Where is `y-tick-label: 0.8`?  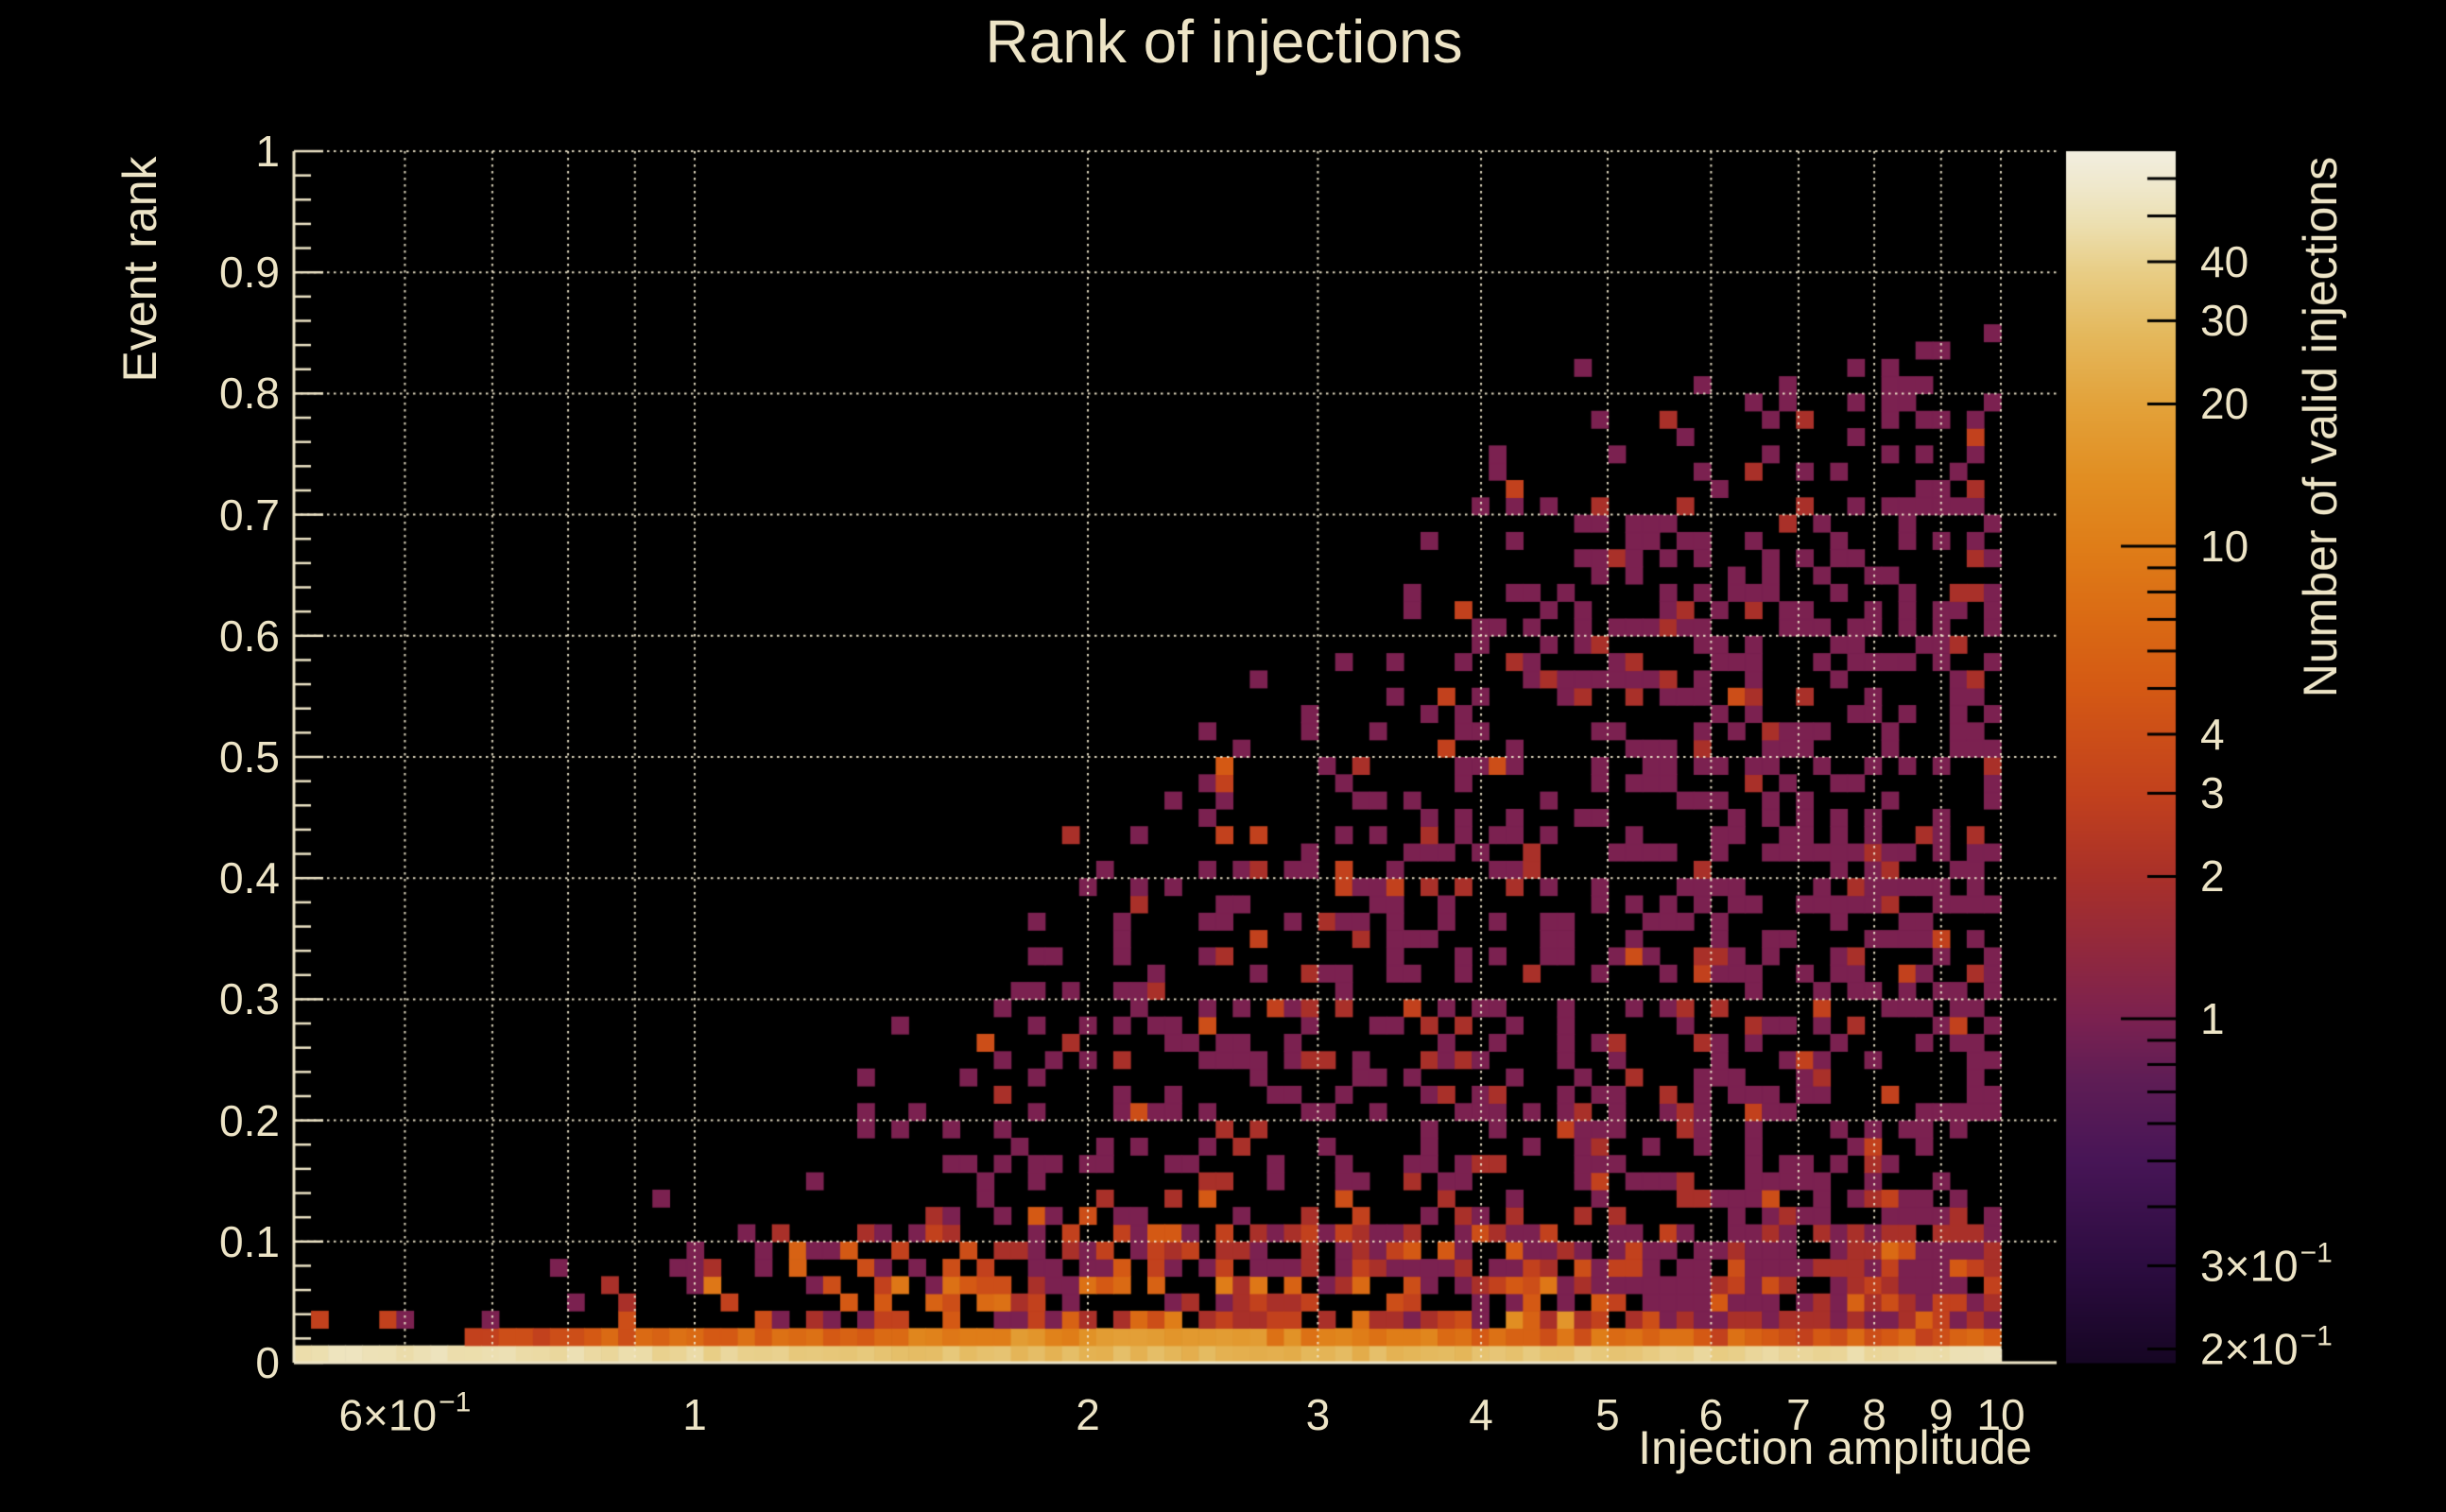
y-tick-label: 0.8 is located at coordinates (249, 394).